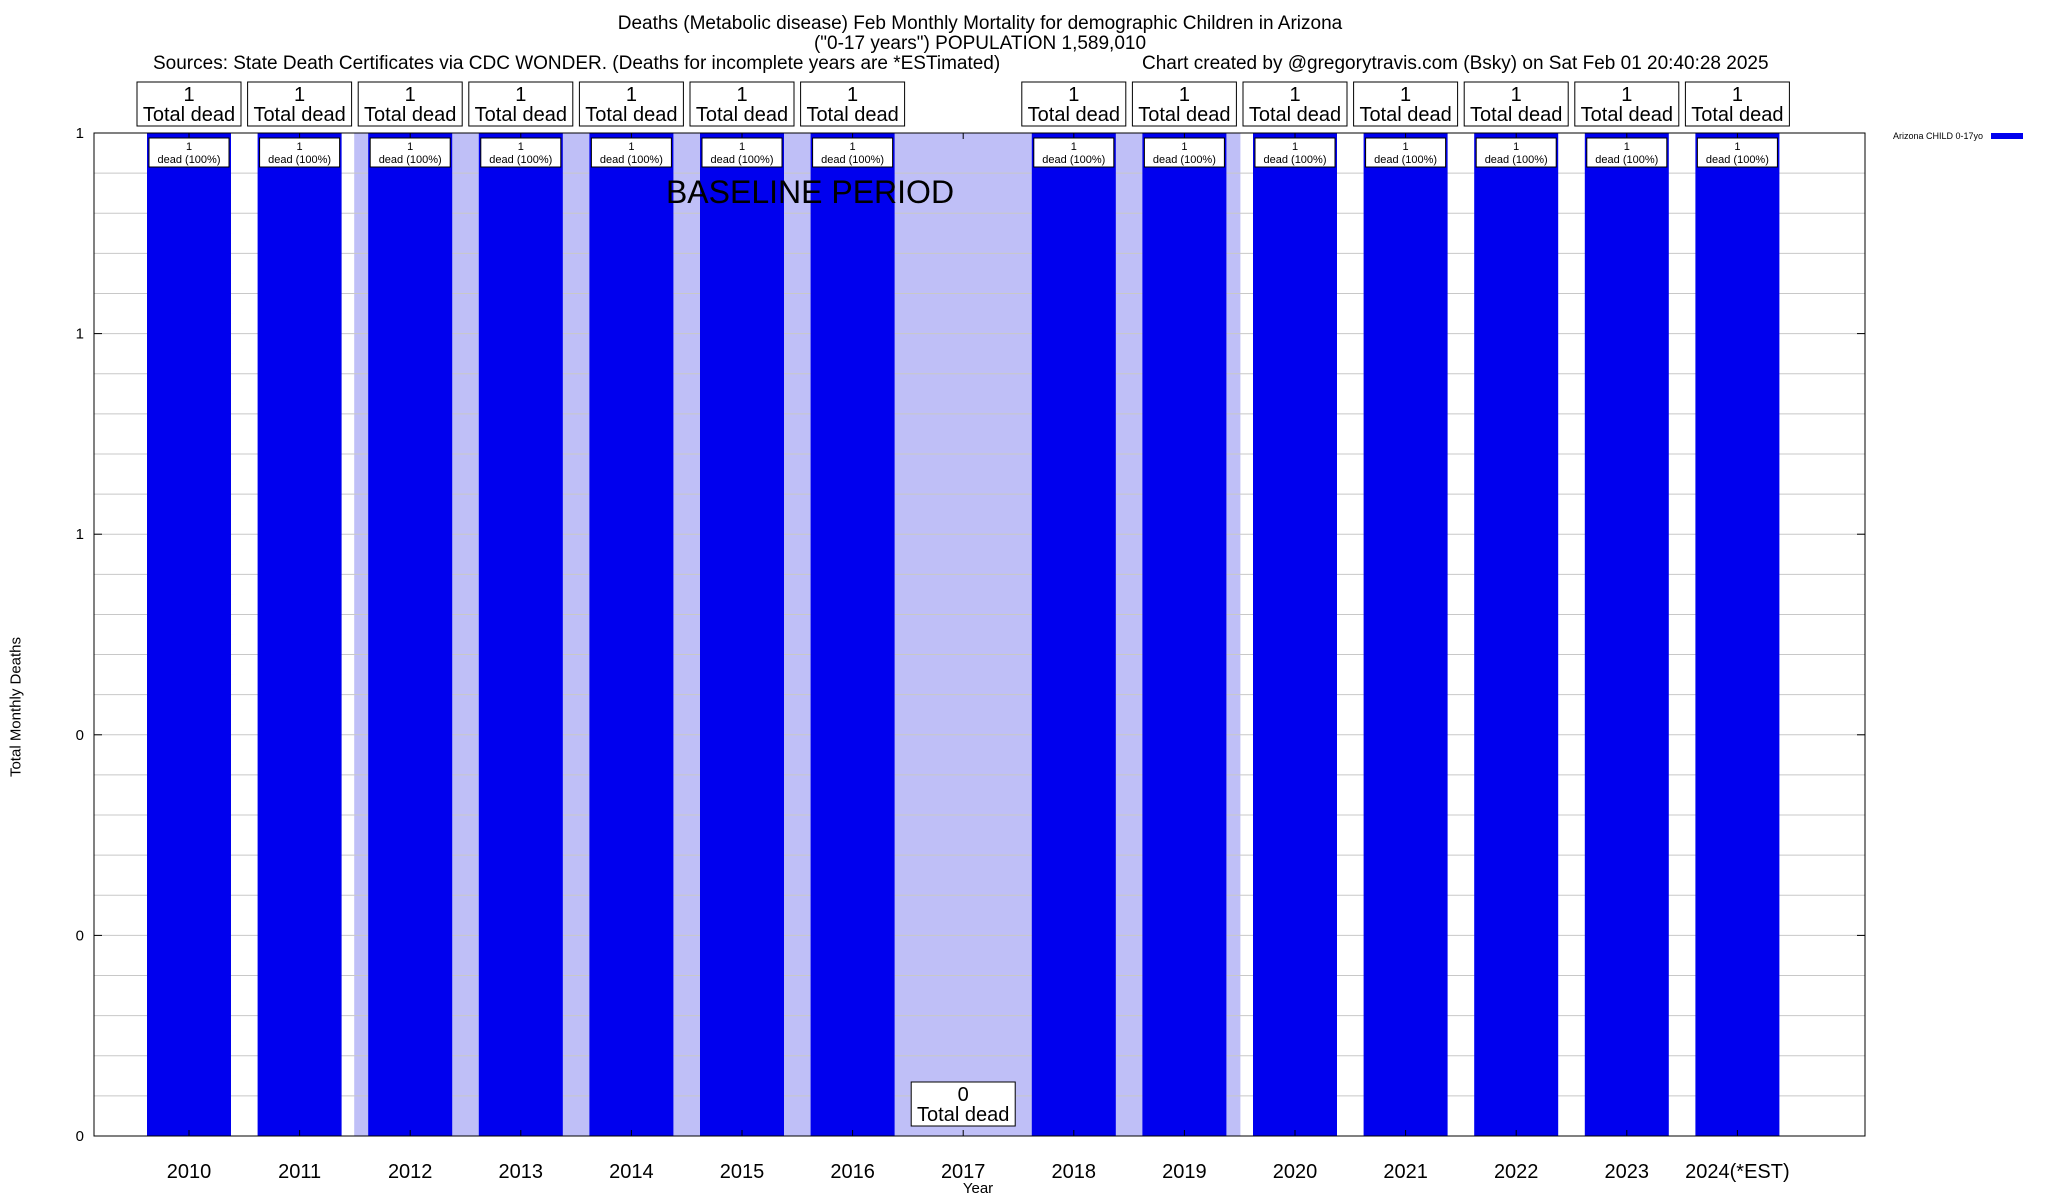 The height and width of the screenshot is (1200, 2048). Describe the element at coordinates (1938, 136) in the screenshot. I see `legend-label: Arizona CHILD 0-17yo` at that location.